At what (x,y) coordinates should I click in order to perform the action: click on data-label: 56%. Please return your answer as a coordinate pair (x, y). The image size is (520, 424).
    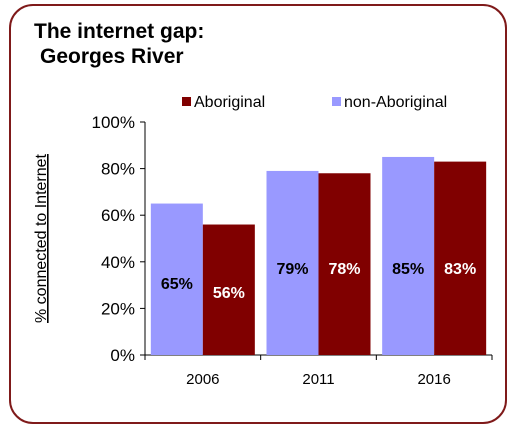
    Looking at the image, I should click on (229, 293).